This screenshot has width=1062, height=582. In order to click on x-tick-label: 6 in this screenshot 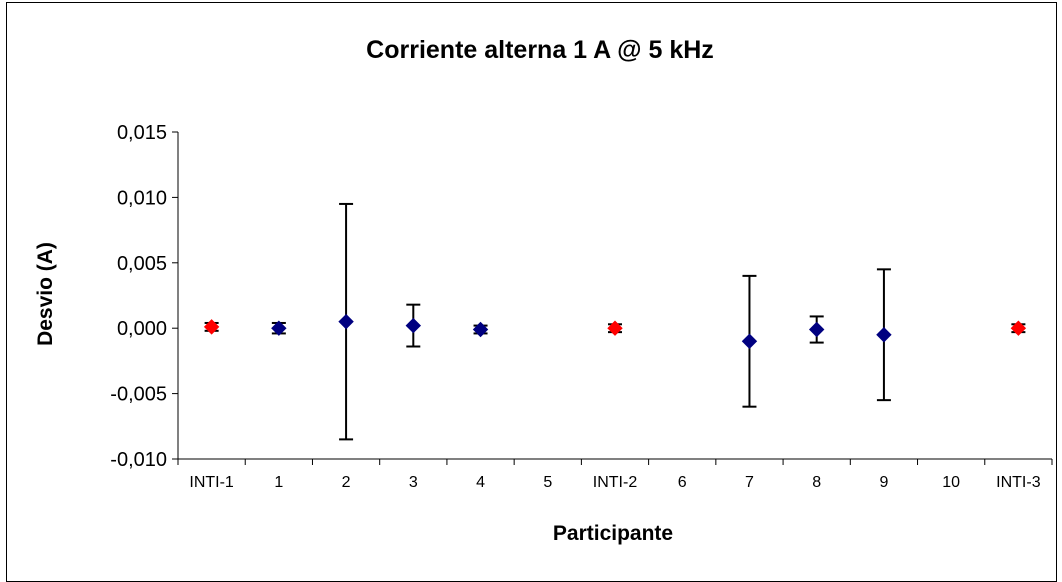, I will do `click(682, 482)`.